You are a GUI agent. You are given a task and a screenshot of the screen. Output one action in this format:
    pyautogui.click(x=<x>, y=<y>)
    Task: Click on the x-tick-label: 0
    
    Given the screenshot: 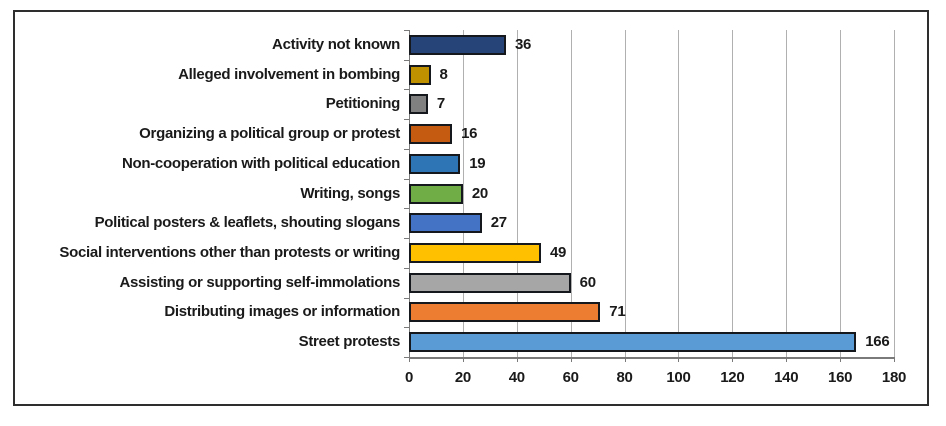 What is the action you would take?
    pyautogui.click(x=409, y=377)
    